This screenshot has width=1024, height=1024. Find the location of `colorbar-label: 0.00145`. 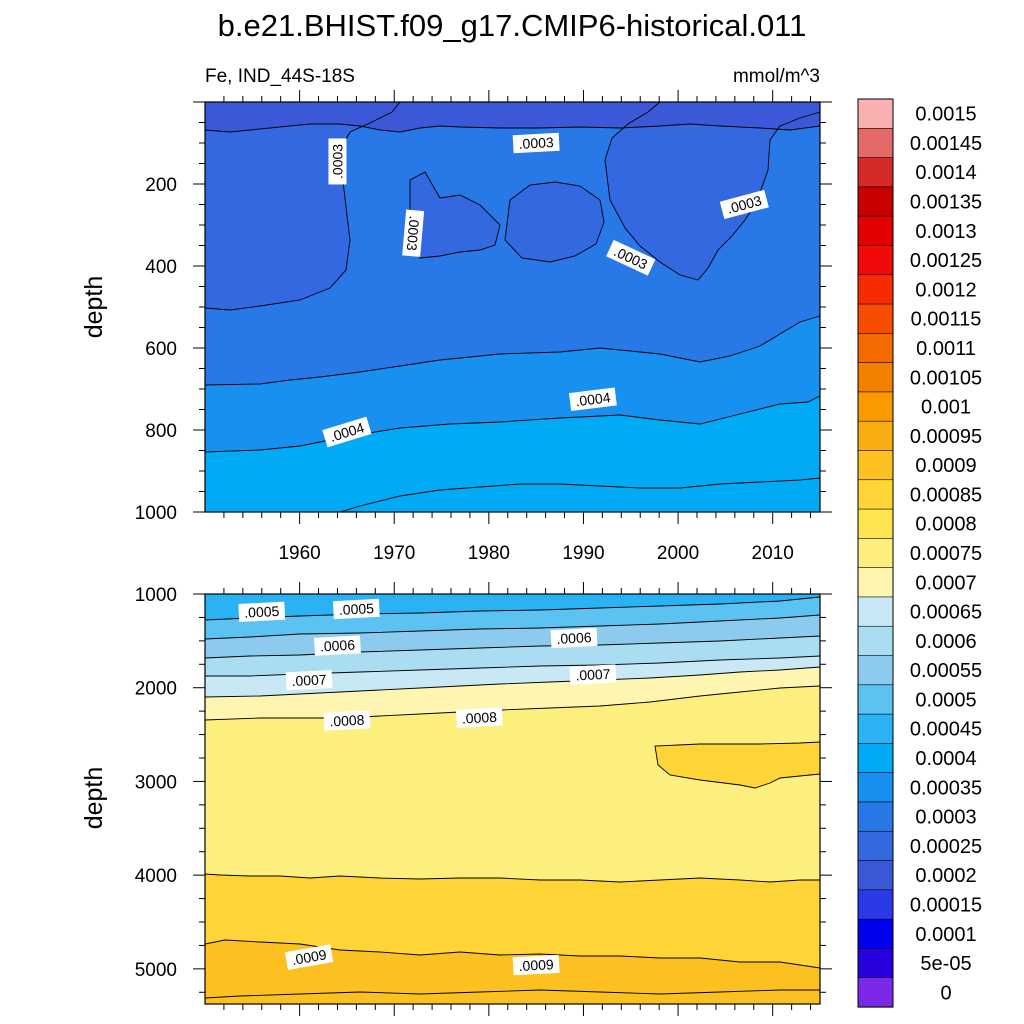

colorbar-label: 0.00145 is located at coordinates (946, 144).